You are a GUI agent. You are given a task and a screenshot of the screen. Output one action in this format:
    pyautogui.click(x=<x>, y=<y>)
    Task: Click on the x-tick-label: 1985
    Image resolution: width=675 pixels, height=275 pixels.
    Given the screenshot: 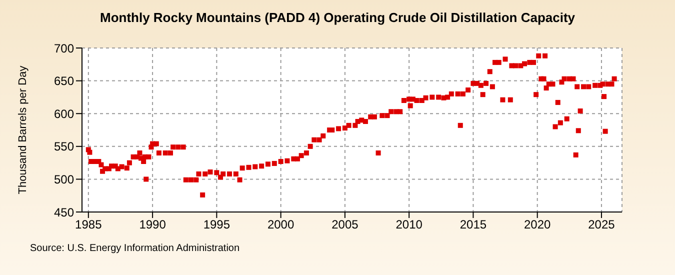 What is the action you would take?
    pyautogui.click(x=88, y=225)
    